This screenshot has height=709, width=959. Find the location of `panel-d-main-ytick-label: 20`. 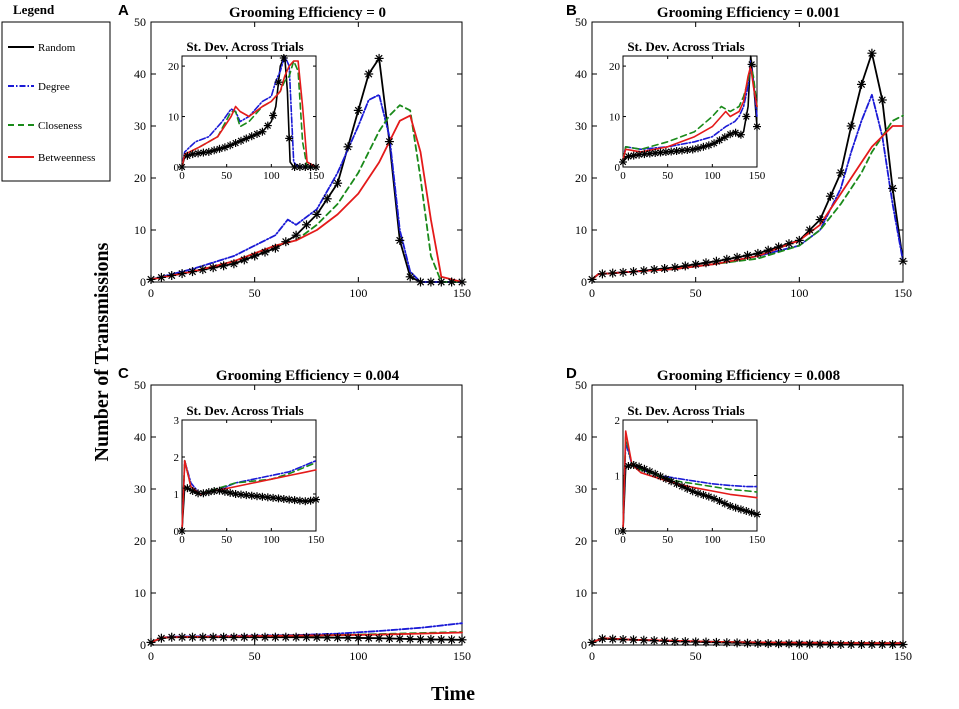

panel-d-main-ytick-label: 20 is located at coordinates (581, 541).